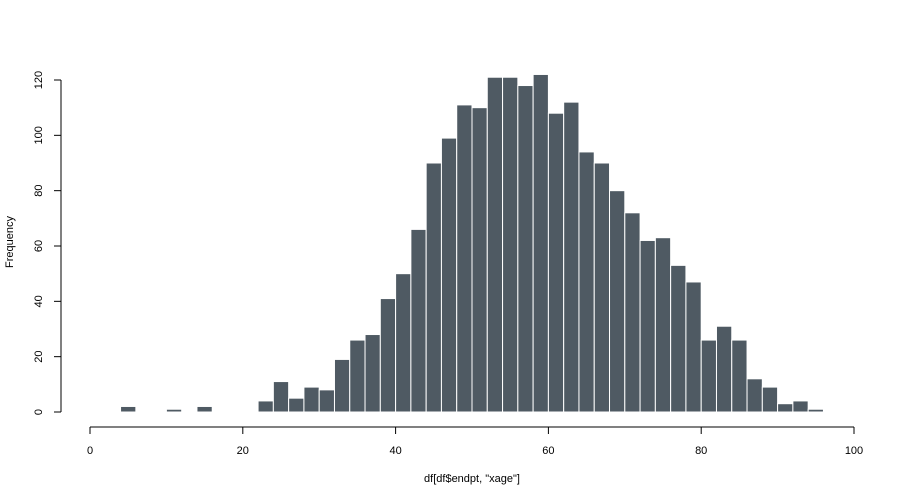 Image resolution: width=900 pixels, height=500 pixels. What do you see at coordinates (39, 80) in the screenshot?
I see `y-tick-label: 120` at bounding box center [39, 80].